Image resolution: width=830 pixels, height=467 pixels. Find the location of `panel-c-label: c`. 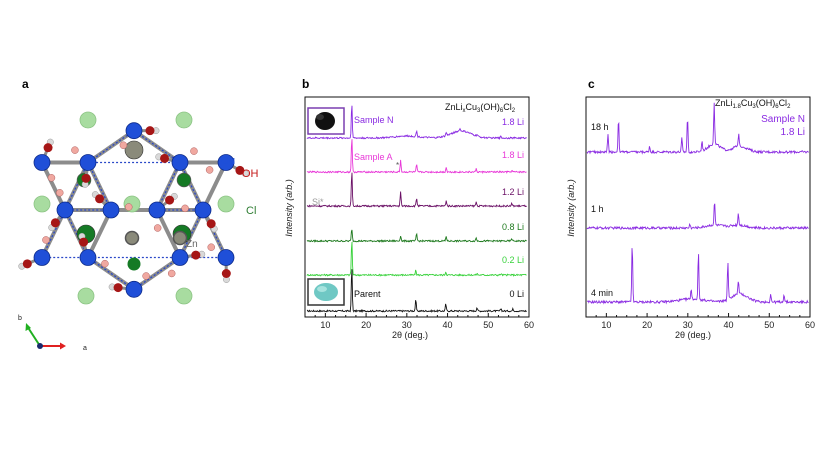

panel-c-label: c is located at coordinates (591, 84).